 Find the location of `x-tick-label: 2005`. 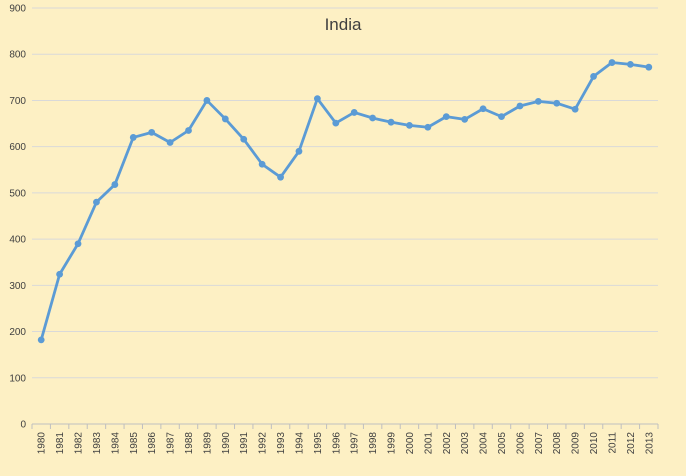

x-tick-label: 2005 is located at coordinates (502, 443).